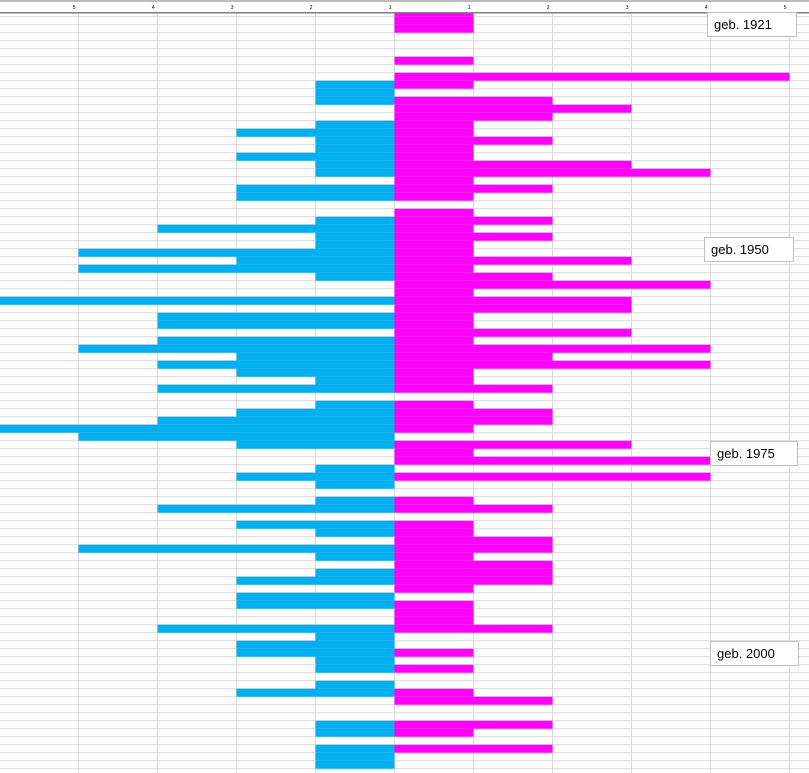 This screenshot has width=809, height=773. Describe the element at coordinates (752, 24) in the screenshot. I see `annotation-geb-1921: geb. 1921` at that location.